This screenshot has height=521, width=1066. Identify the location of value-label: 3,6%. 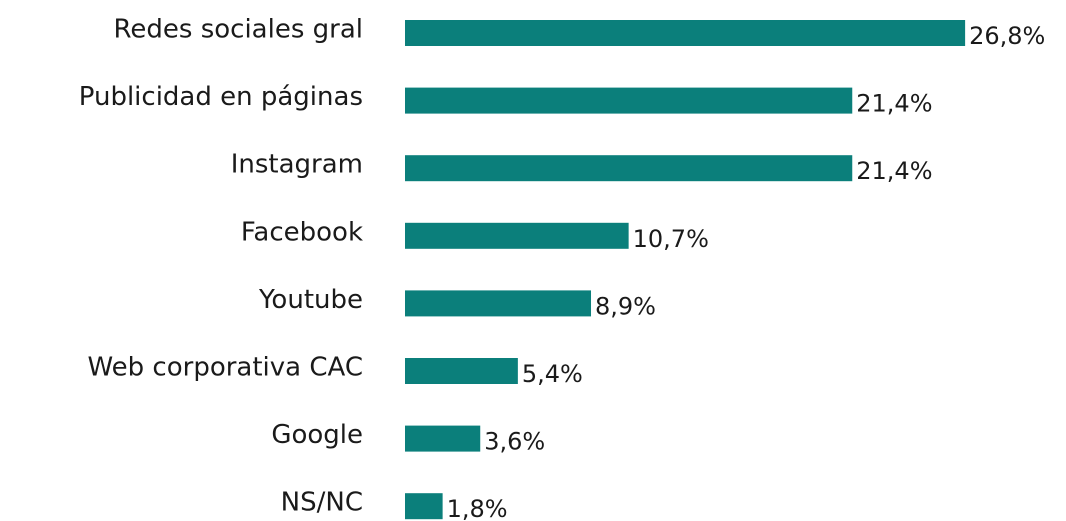
(514, 442).